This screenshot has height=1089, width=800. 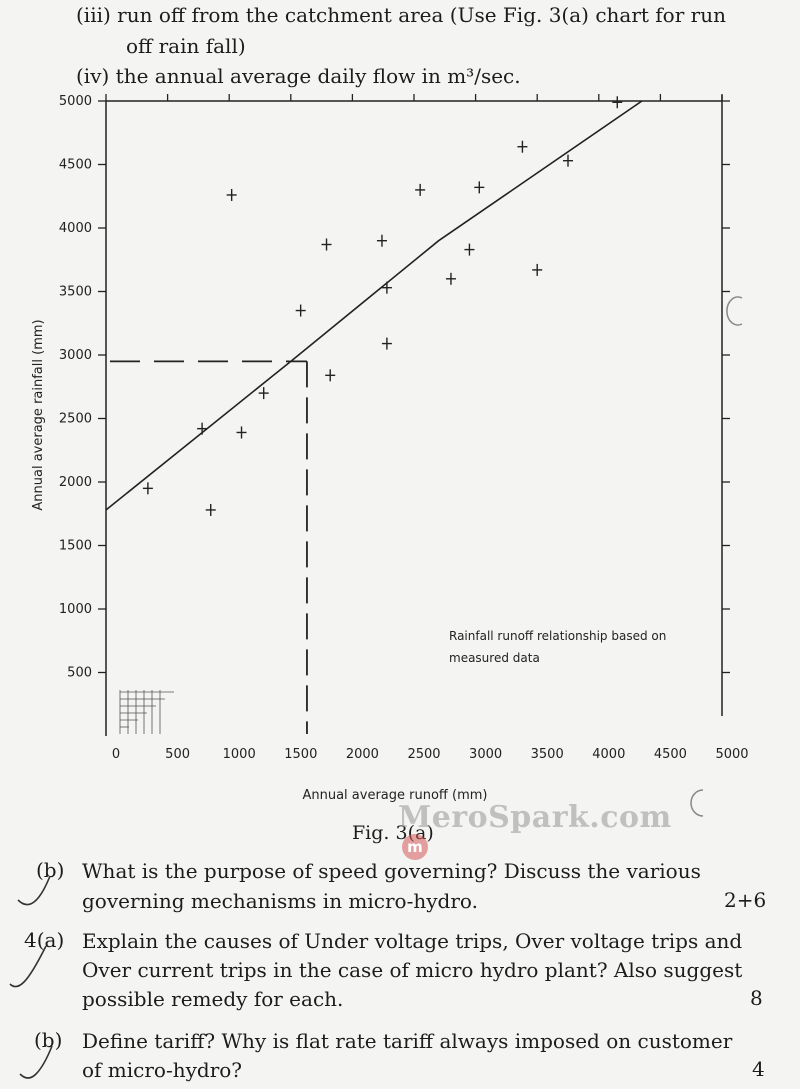 What do you see at coordinates (75, 609) in the screenshot?
I see `y-tick-label: 1000` at bounding box center [75, 609].